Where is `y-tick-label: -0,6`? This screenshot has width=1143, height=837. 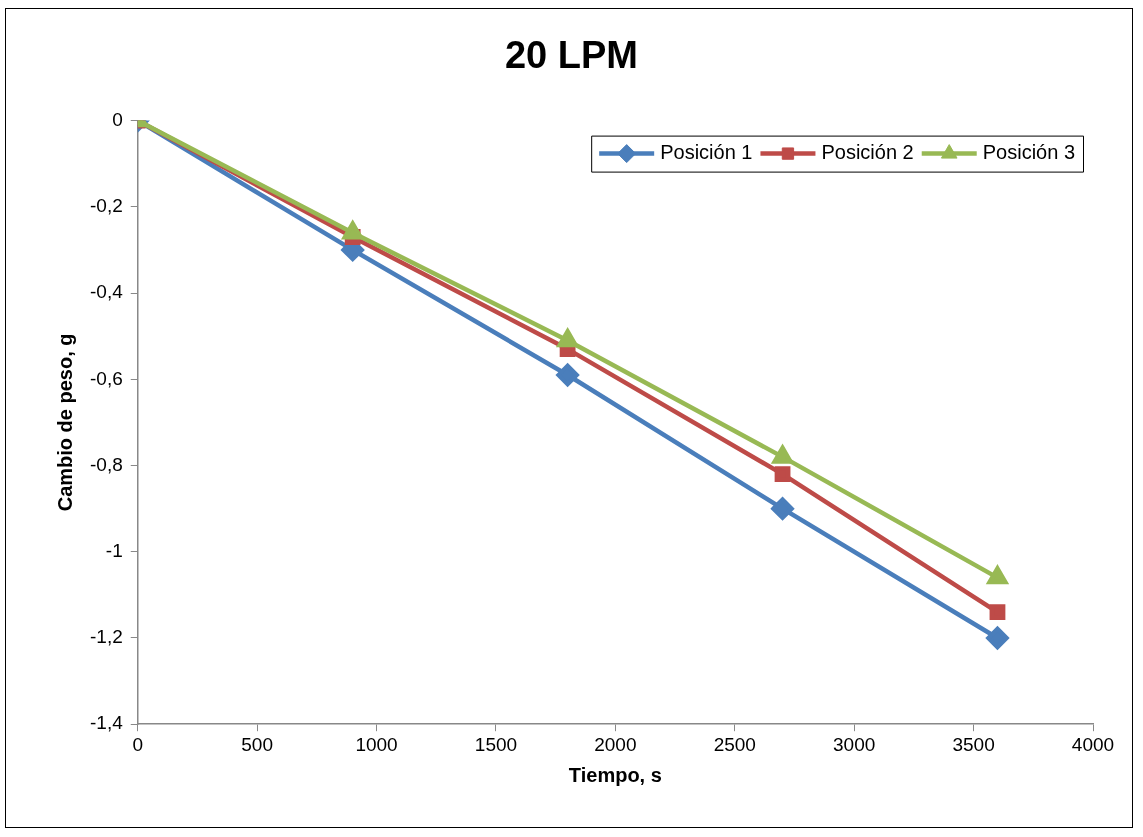 y-tick-label: -0,6 is located at coordinates (106, 378).